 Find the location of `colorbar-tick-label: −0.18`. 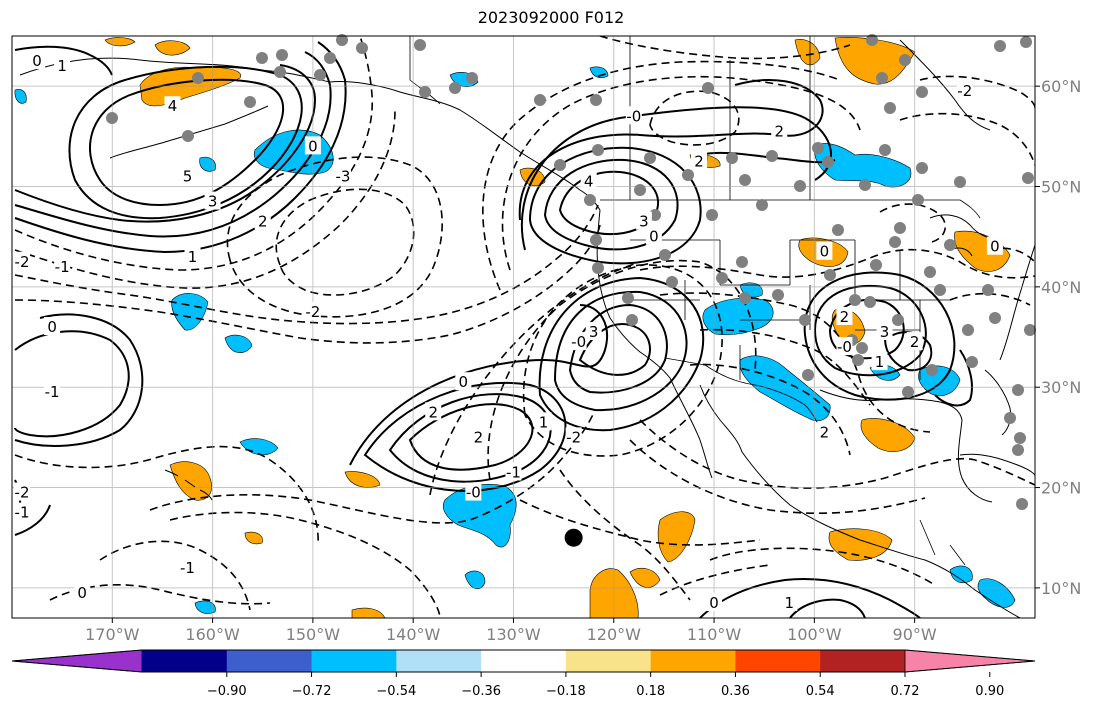

colorbar-tick-label: −0.18 is located at coordinates (566, 691).